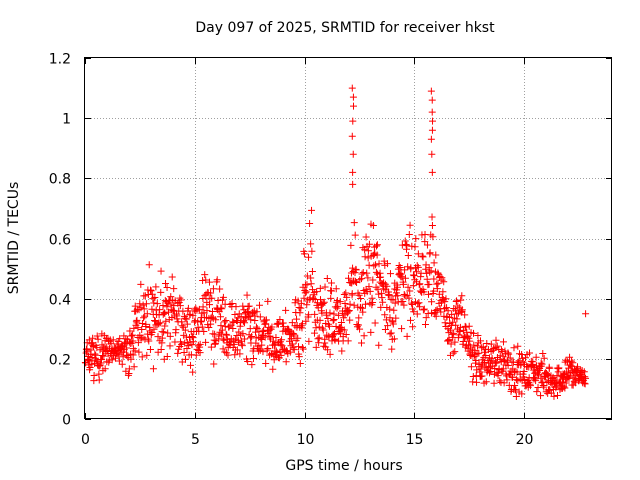 The height and width of the screenshot is (480, 640). What do you see at coordinates (66, 421) in the screenshot?
I see `y-tick-label: 0` at bounding box center [66, 421].